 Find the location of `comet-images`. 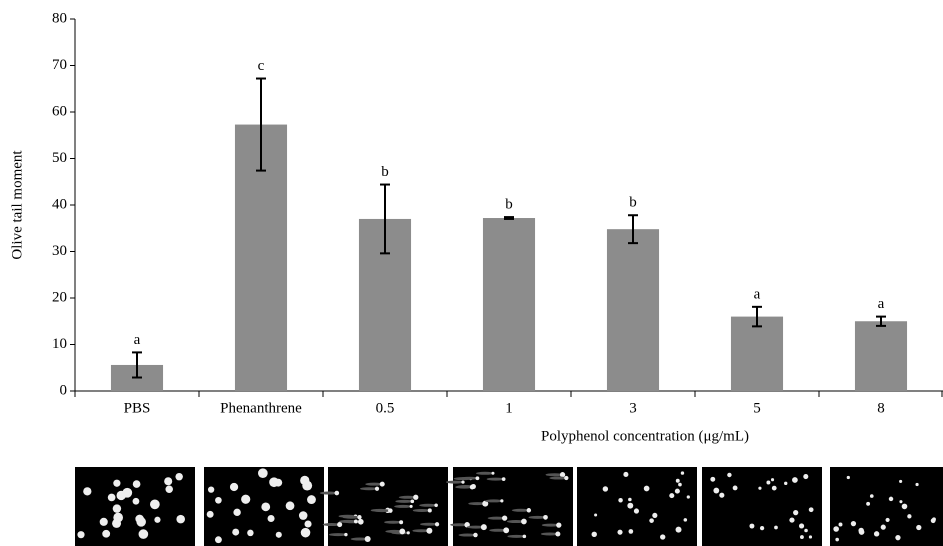

comet-images is located at coordinates (509, 506).